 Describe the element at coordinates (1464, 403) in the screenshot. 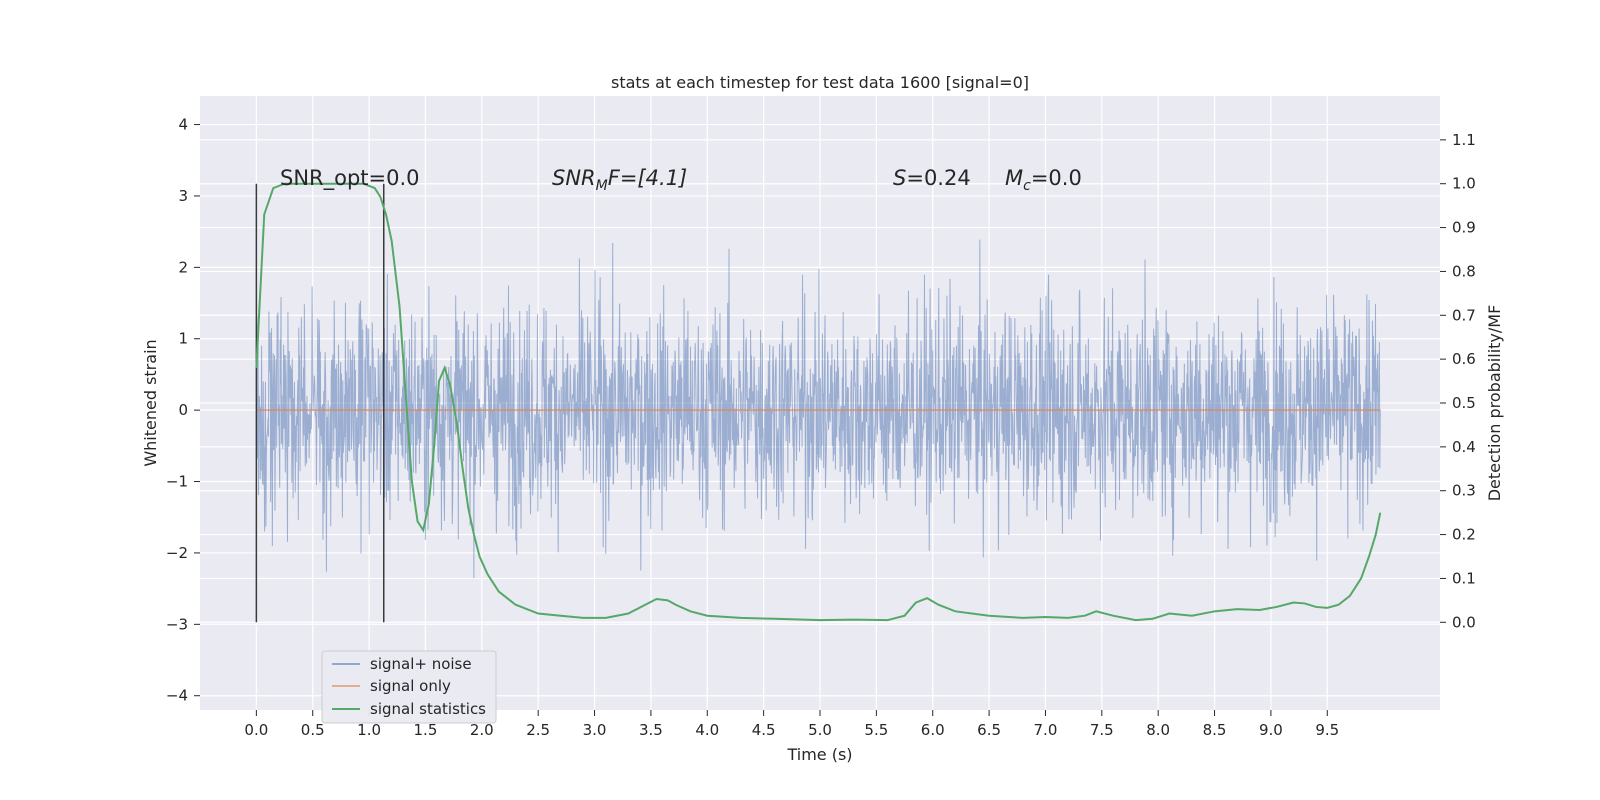

I see `y2-tick-label: 0.5` at that location.